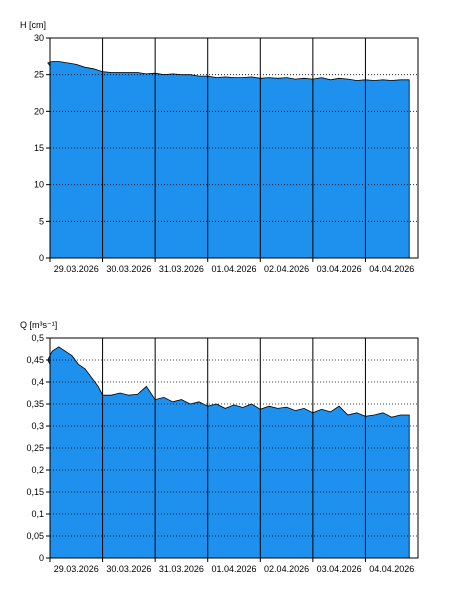  I want to click on y-tick-label: 15, so click(39, 148).